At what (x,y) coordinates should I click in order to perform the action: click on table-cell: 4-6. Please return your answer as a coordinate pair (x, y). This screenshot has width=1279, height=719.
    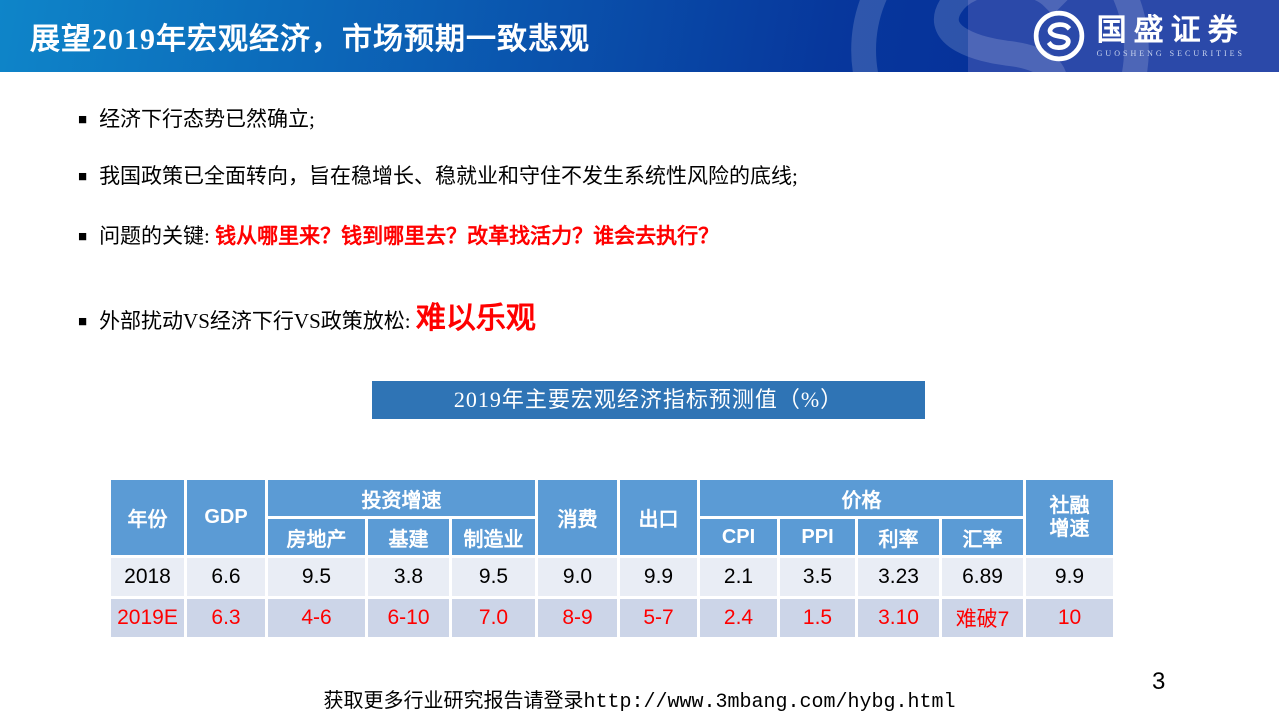
    Looking at the image, I should click on (316, 618).